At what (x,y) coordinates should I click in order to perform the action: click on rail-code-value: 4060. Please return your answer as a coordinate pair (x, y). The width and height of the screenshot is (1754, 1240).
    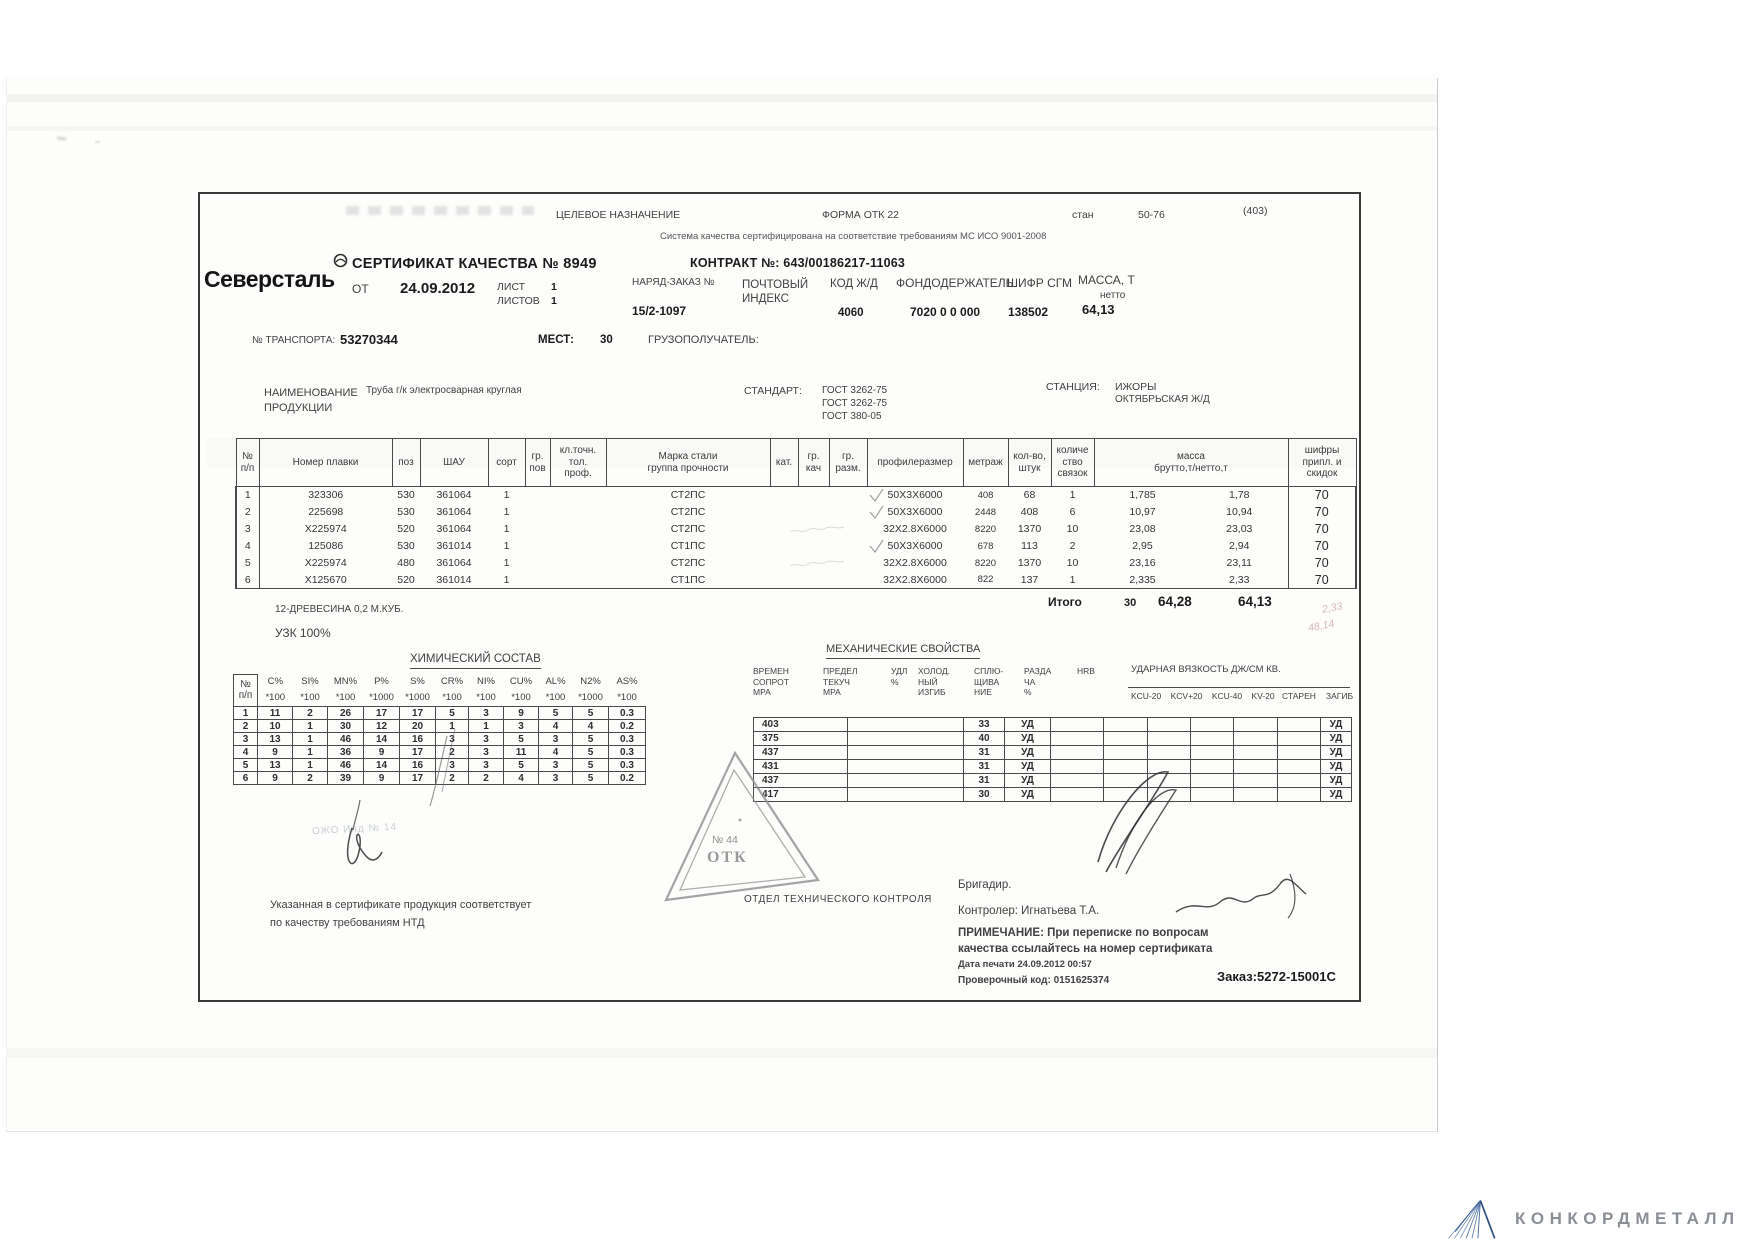
    Looking at the image, I should click on (851, 313).